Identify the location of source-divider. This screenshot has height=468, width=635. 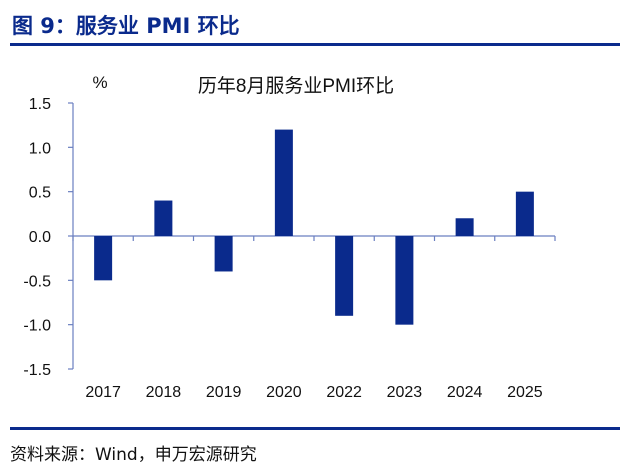
(315, 428).